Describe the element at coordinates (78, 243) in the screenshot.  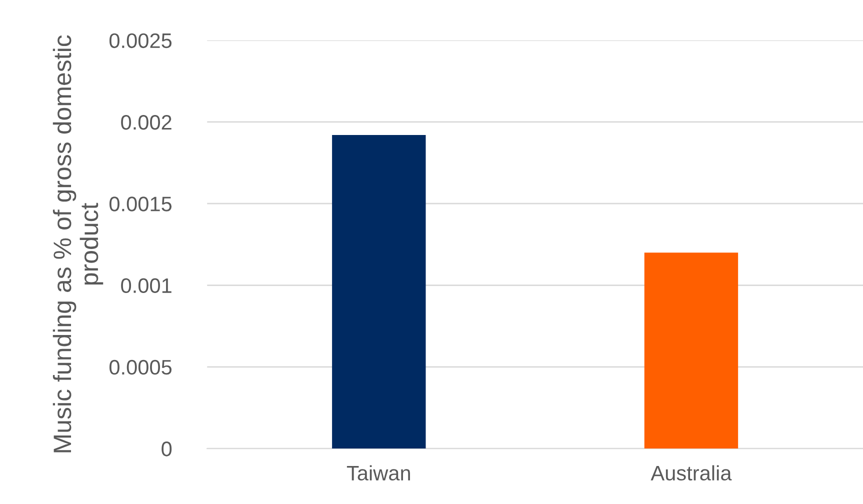
I see `y-axis-title: Music funding as % of gross domestic product` at that location.